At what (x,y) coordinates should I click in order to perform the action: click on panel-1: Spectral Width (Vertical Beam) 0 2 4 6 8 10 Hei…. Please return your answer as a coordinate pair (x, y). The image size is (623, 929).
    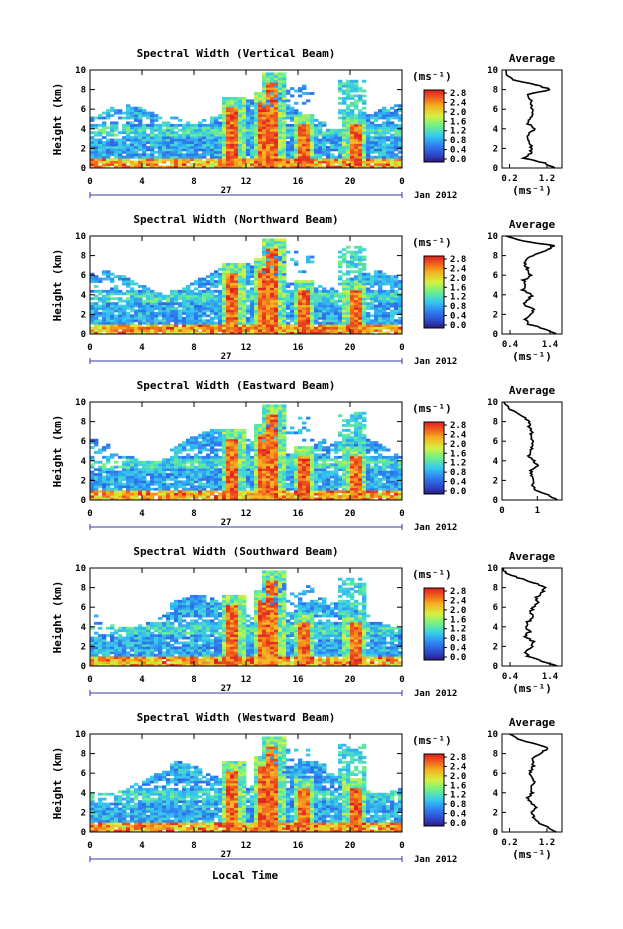
    Looking at the image, I should click on (307, 124).